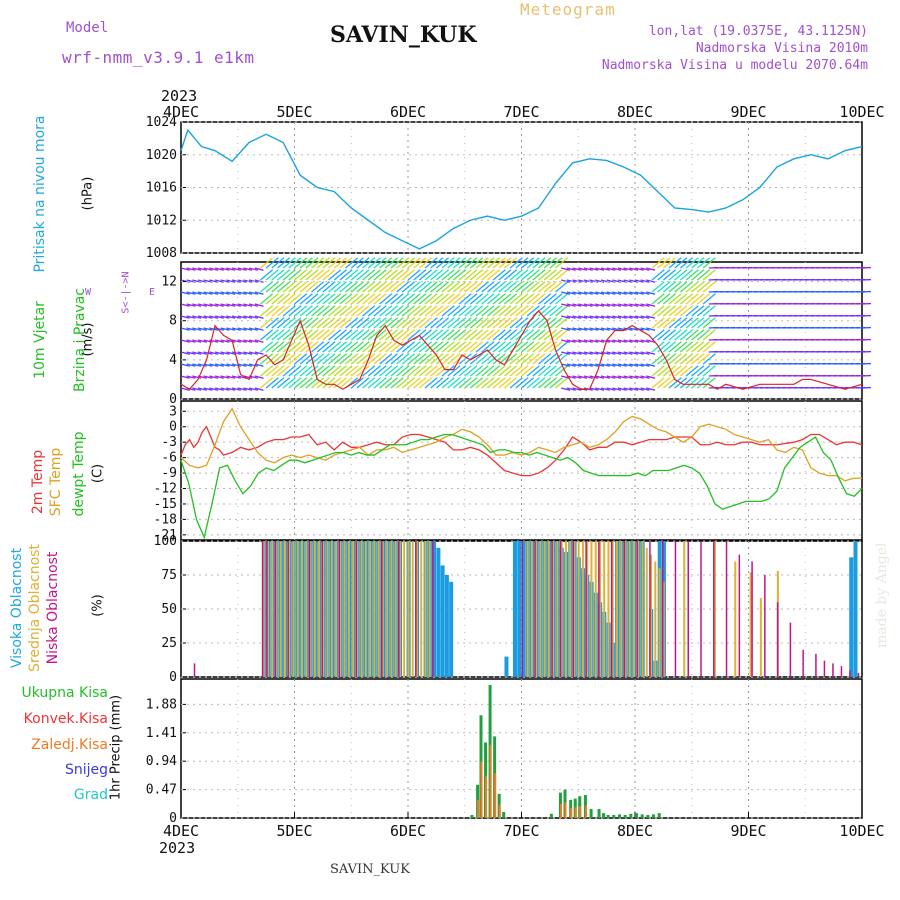 The width and height of the screenshot is (900, 900). What do you see at coordinates (635, 831) in the screenshot?
I see `time-tick-label-bottom: 8DEC` at bounding box center [635, 831].